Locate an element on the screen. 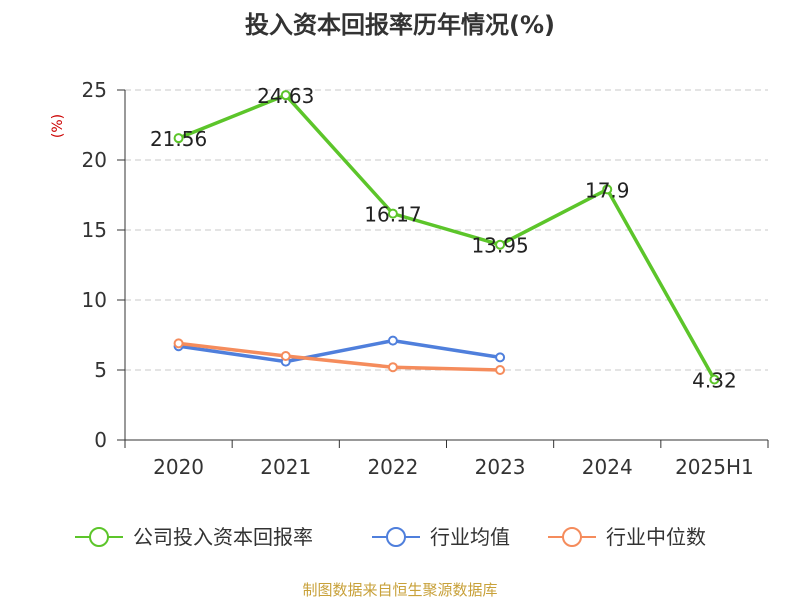 Image resolution: width=800 pixels, height=600 pixels. data-label: 17.9 is located at coordinates (607, 190).